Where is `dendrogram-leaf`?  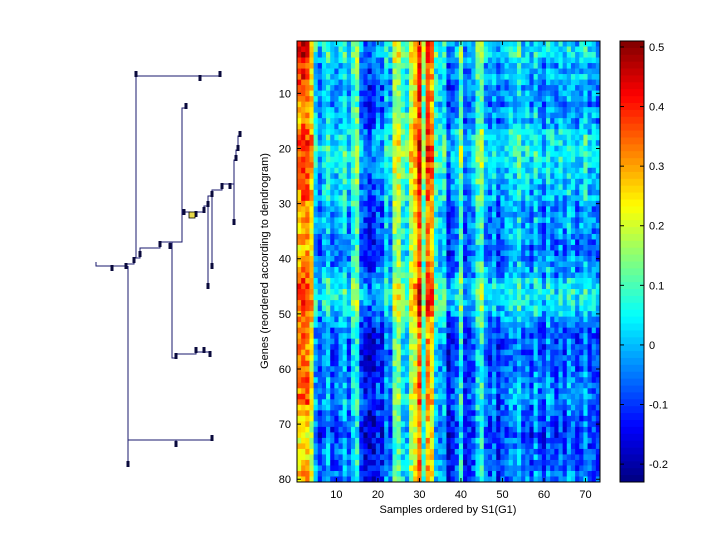
dendrogram-leaf is located at coordinates (208, 286).